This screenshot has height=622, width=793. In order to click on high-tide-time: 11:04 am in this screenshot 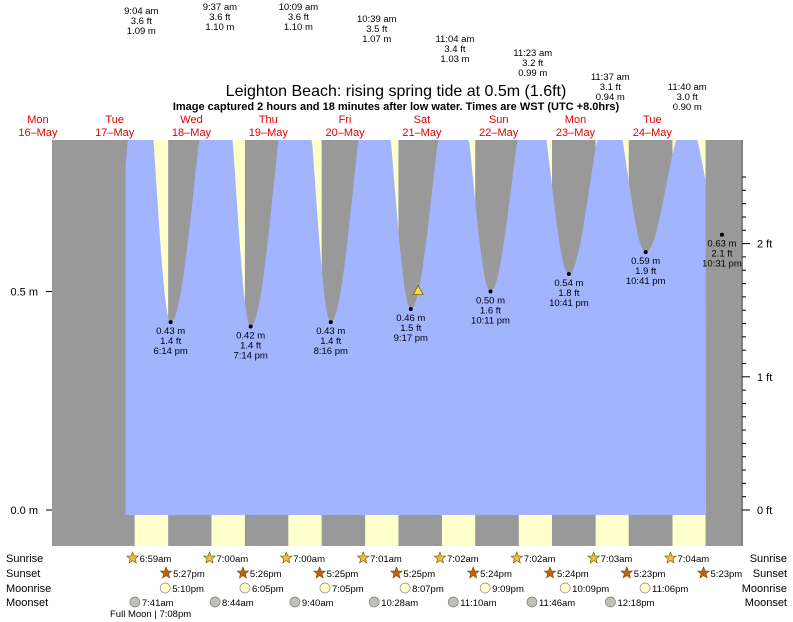, I will do `click(454, 39)`.